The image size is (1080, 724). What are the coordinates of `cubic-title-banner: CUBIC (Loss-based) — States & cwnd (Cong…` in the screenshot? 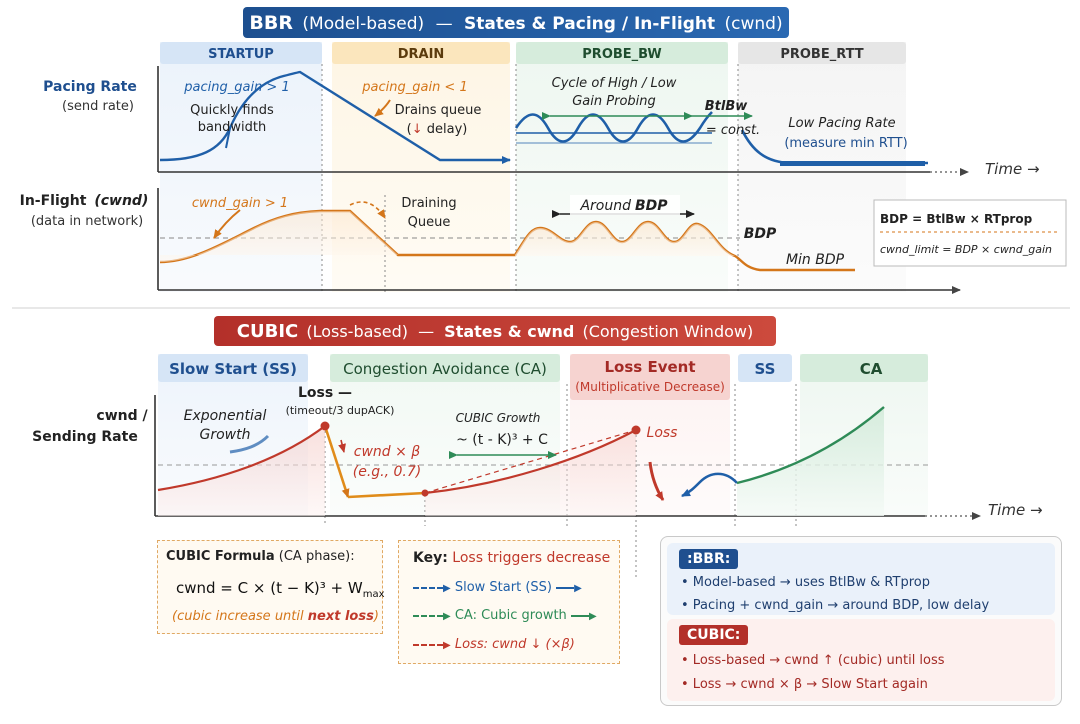 It's located at (495, 331).